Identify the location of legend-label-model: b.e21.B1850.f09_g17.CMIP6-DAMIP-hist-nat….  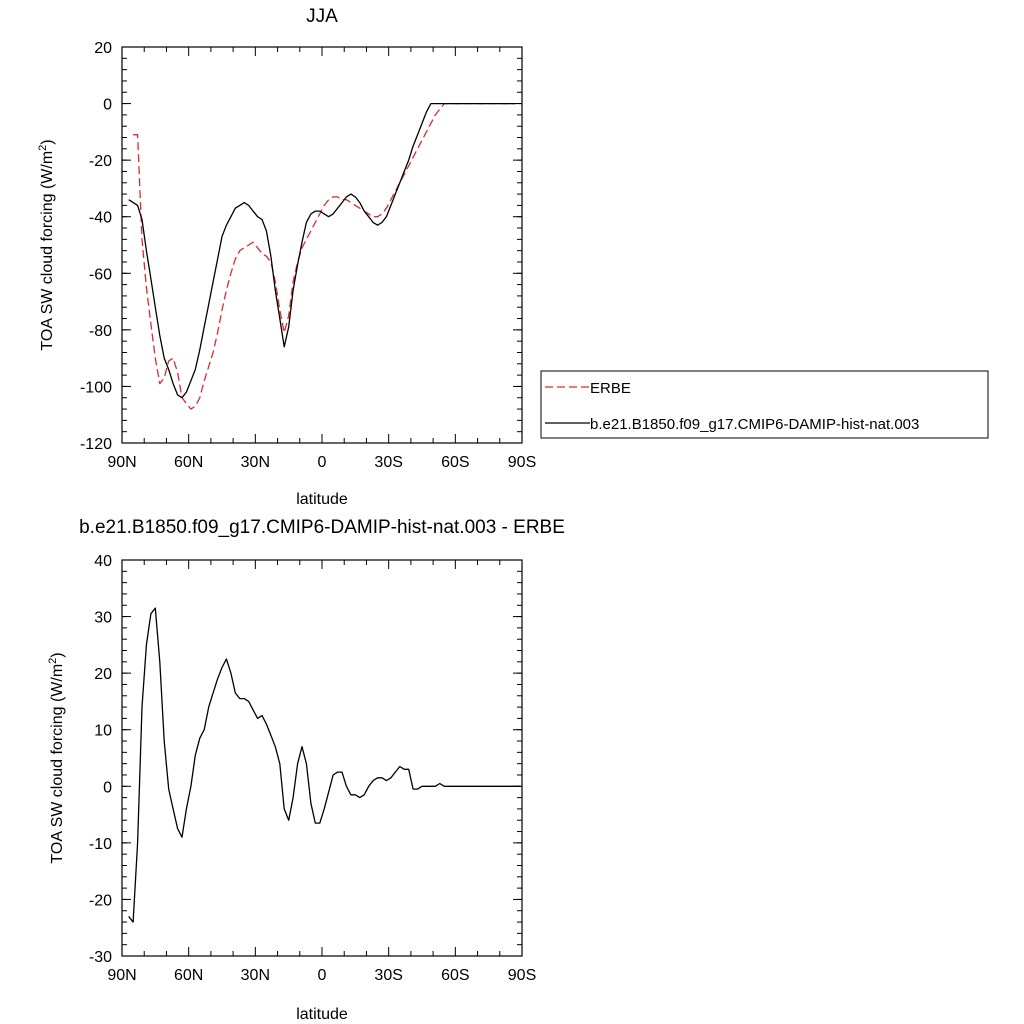
(754, 424).